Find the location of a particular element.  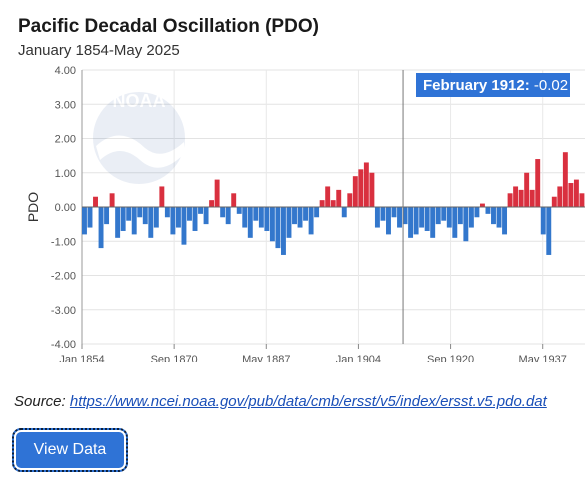

noaa-logo-text: NOAA is located at coordinates (139, 101).